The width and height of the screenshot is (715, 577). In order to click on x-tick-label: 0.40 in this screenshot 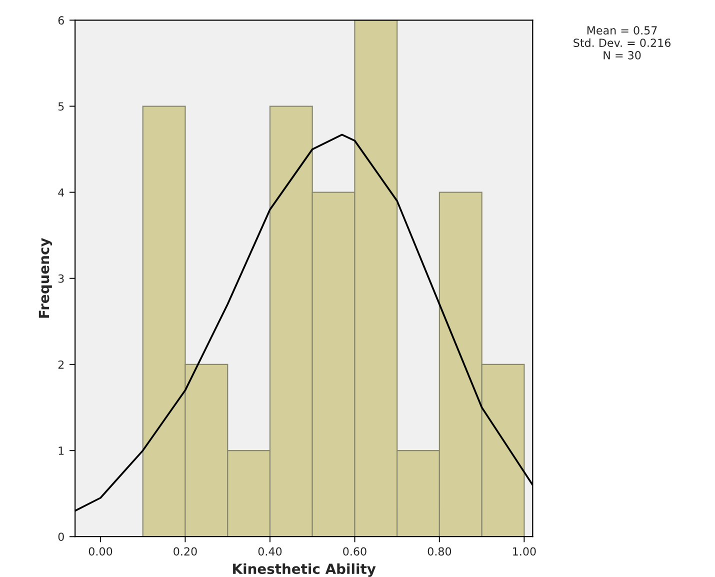, I will do `click(270, 551)`.